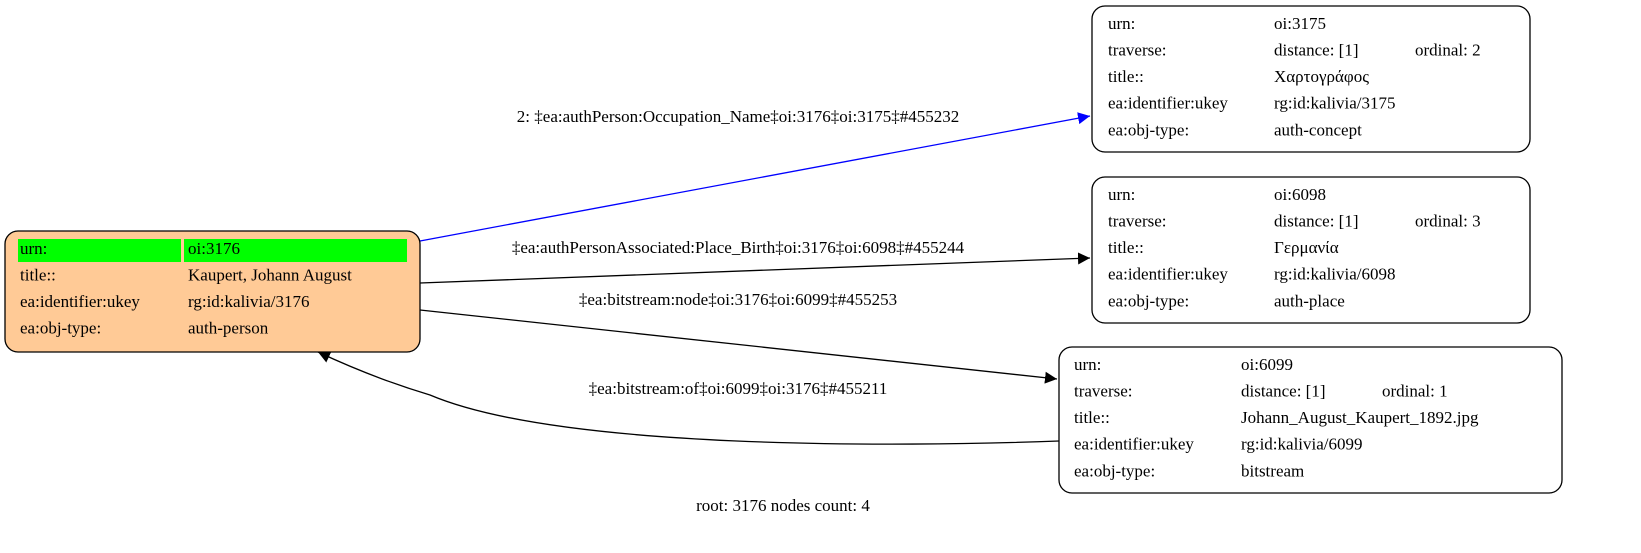  I want to click on field-value: auth-concept, so click(1318, 129).